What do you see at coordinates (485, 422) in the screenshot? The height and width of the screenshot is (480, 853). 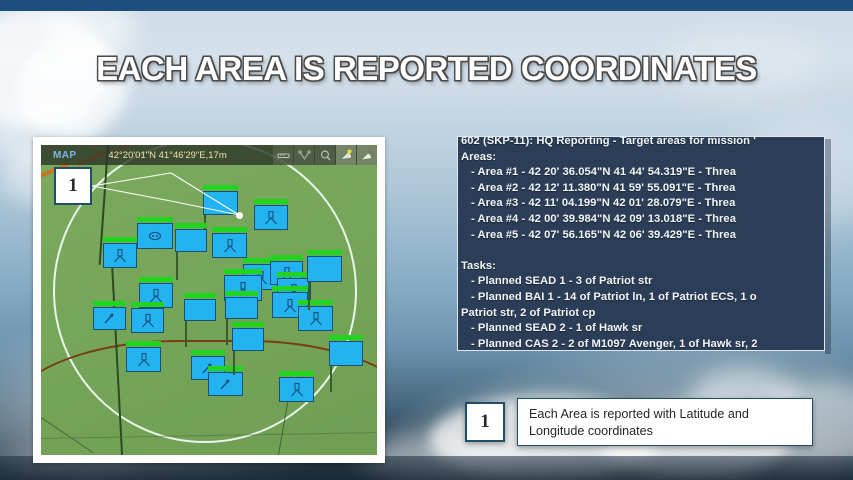 I see `caption-number-badge: 1` at bounding box center [485, 422].